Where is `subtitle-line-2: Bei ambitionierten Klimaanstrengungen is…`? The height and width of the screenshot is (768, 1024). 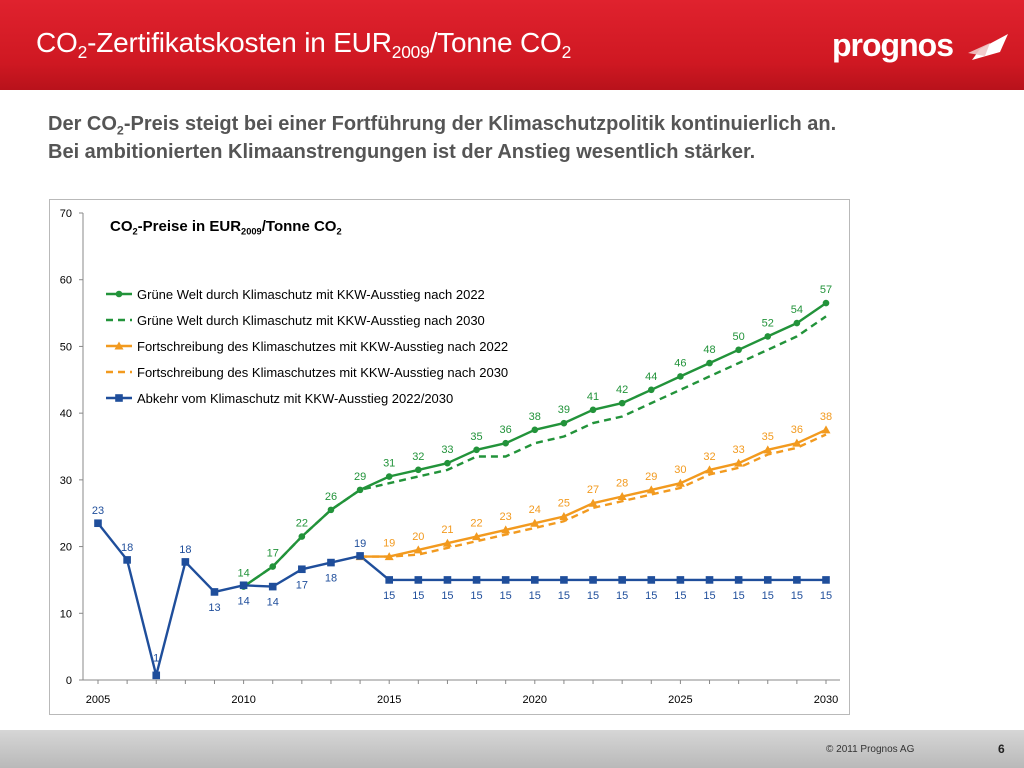
subtitle-line-2: Bei ambitionierten Klimaanstrengungen is… is located at coordinates (402, 152).